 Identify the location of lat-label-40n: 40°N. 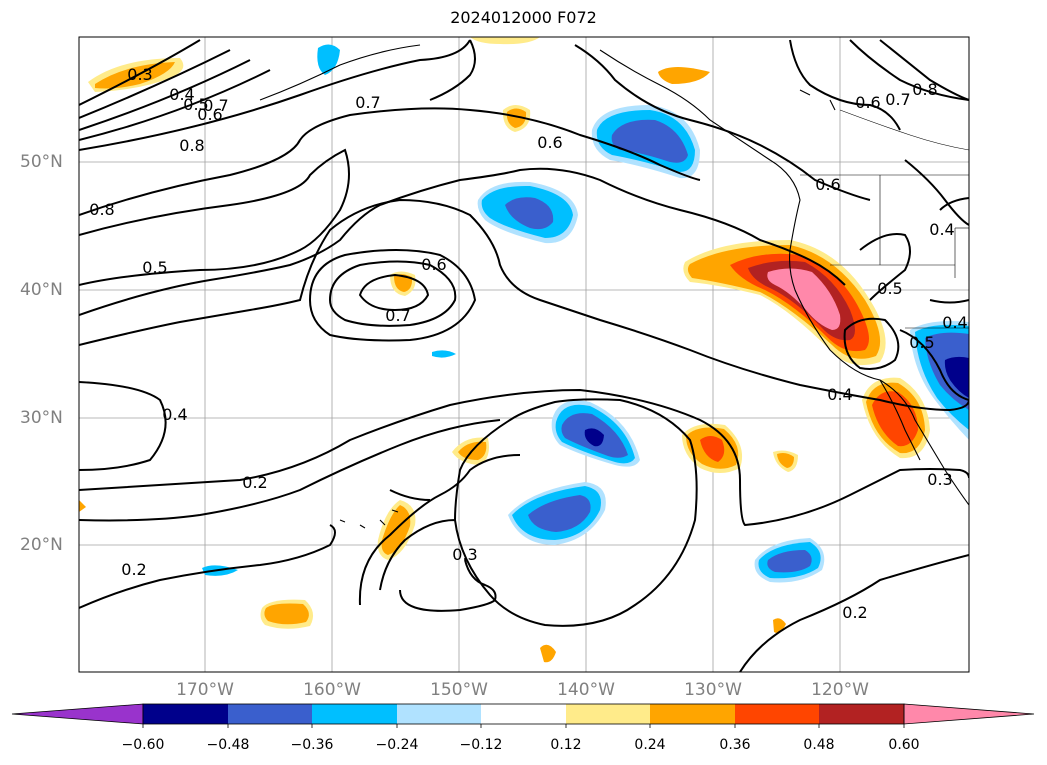
(41, 290).